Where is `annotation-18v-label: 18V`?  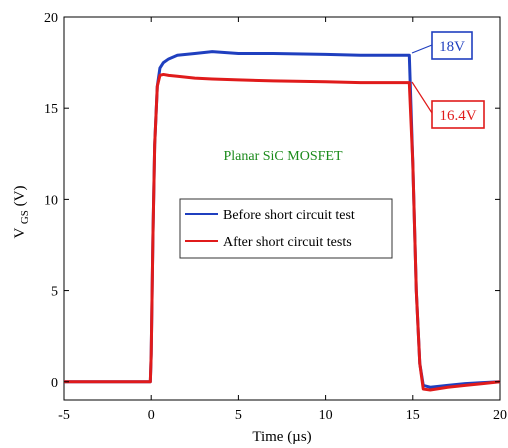
annotation-18v-label: 18V is located at coordinates (452, 47).